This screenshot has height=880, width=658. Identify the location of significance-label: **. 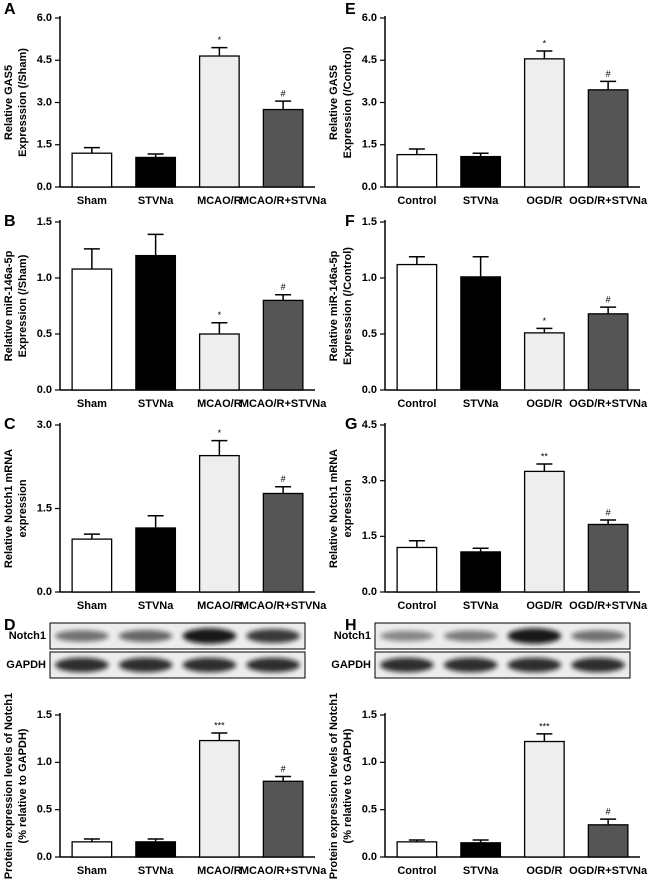
(545, 456).